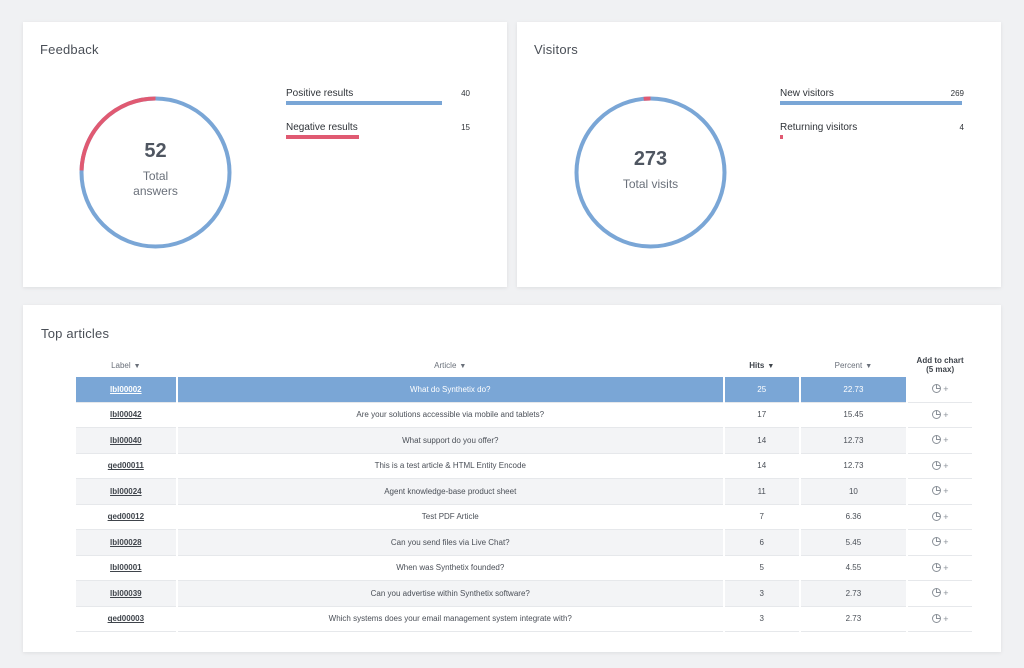 The height and width of the screenshot is (668, 1024). What do you see at coordinates (381, 139) in the screenshot?
I see `legend-negative: Negative results 15` at bounding box center [381, 139].